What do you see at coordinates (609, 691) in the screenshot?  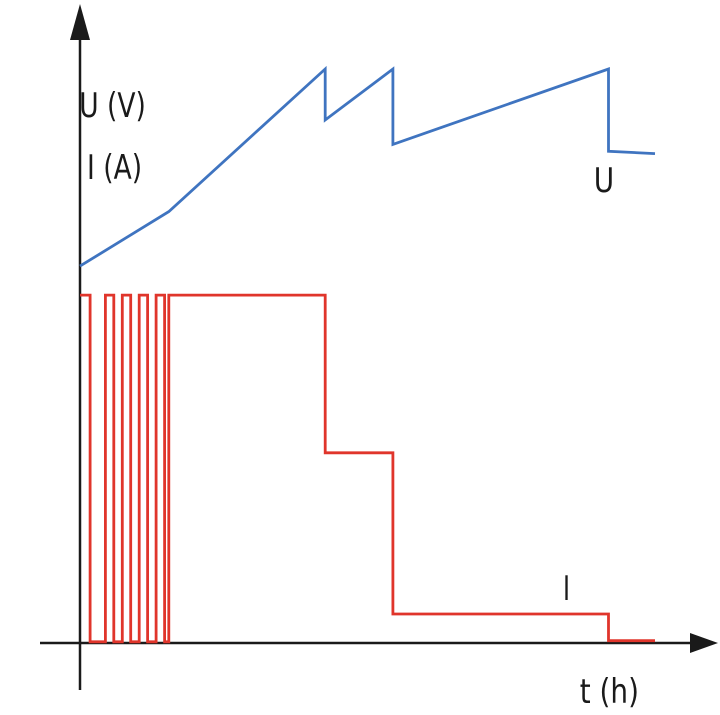 I see `x-axis-label: t (h)` at bounding box center [609, 691].